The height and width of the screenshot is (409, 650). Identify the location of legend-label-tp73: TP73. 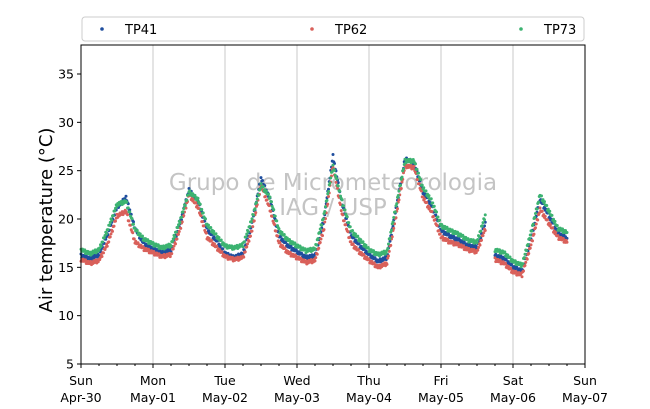
(559, 30).